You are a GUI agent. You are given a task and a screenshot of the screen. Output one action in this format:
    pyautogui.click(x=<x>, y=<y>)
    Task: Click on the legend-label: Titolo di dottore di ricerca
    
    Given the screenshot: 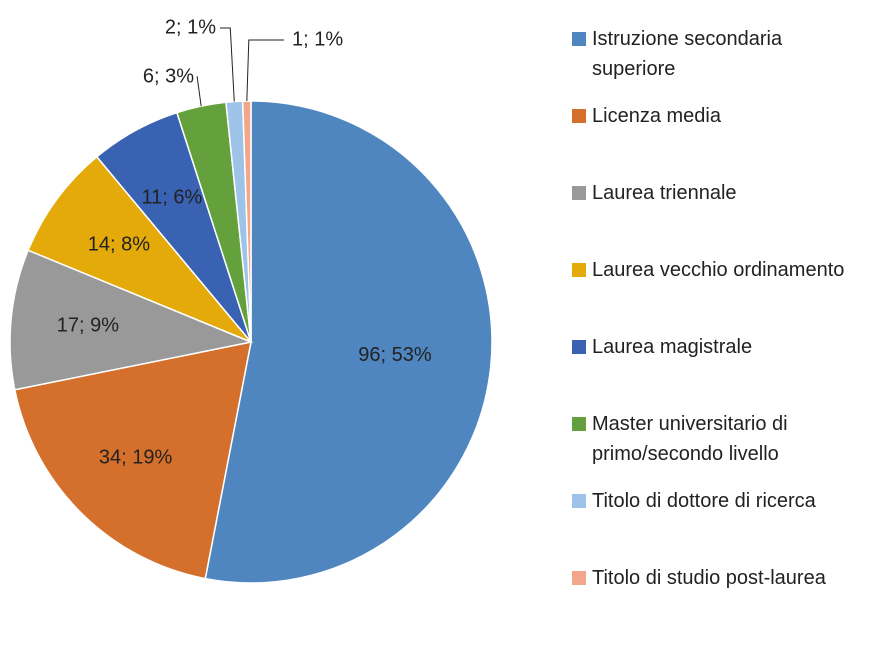 What is the action you would take?
    pyautogui.click(x=704, y=501)
    